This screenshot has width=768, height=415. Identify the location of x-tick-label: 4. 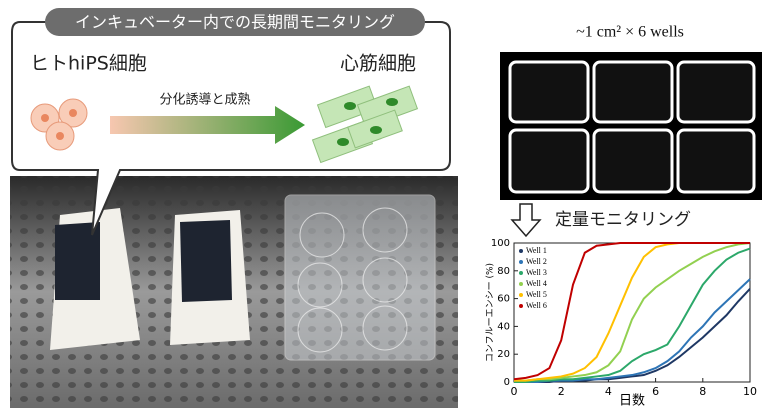
(608, 391).